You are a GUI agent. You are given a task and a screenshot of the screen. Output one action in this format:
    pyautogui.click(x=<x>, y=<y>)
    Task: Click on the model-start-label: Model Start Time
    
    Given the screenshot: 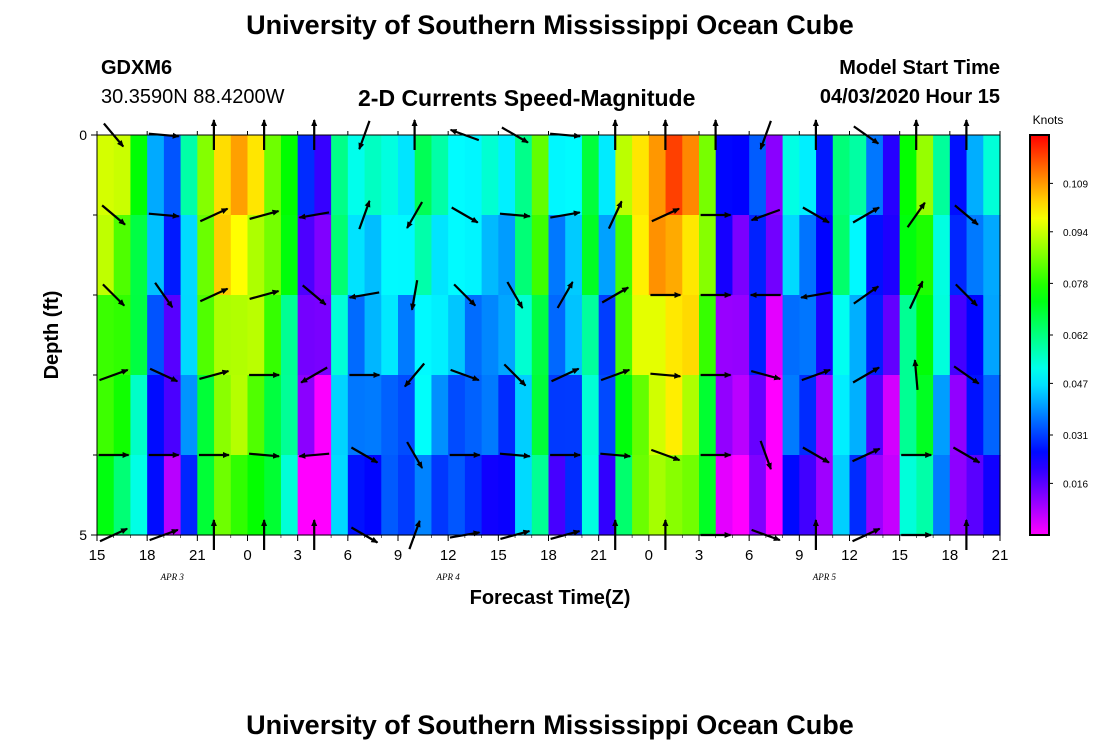 What is the action you would take?
    pyautogui.click(x=919, y=68)
    